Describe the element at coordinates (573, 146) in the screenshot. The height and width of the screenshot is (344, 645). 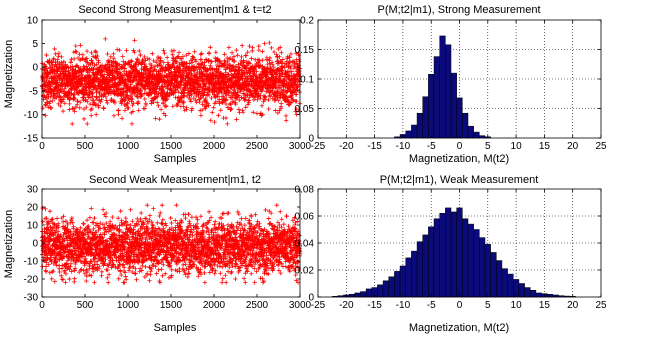
I see `histogram-strong-xtick-label: 20` at that location.